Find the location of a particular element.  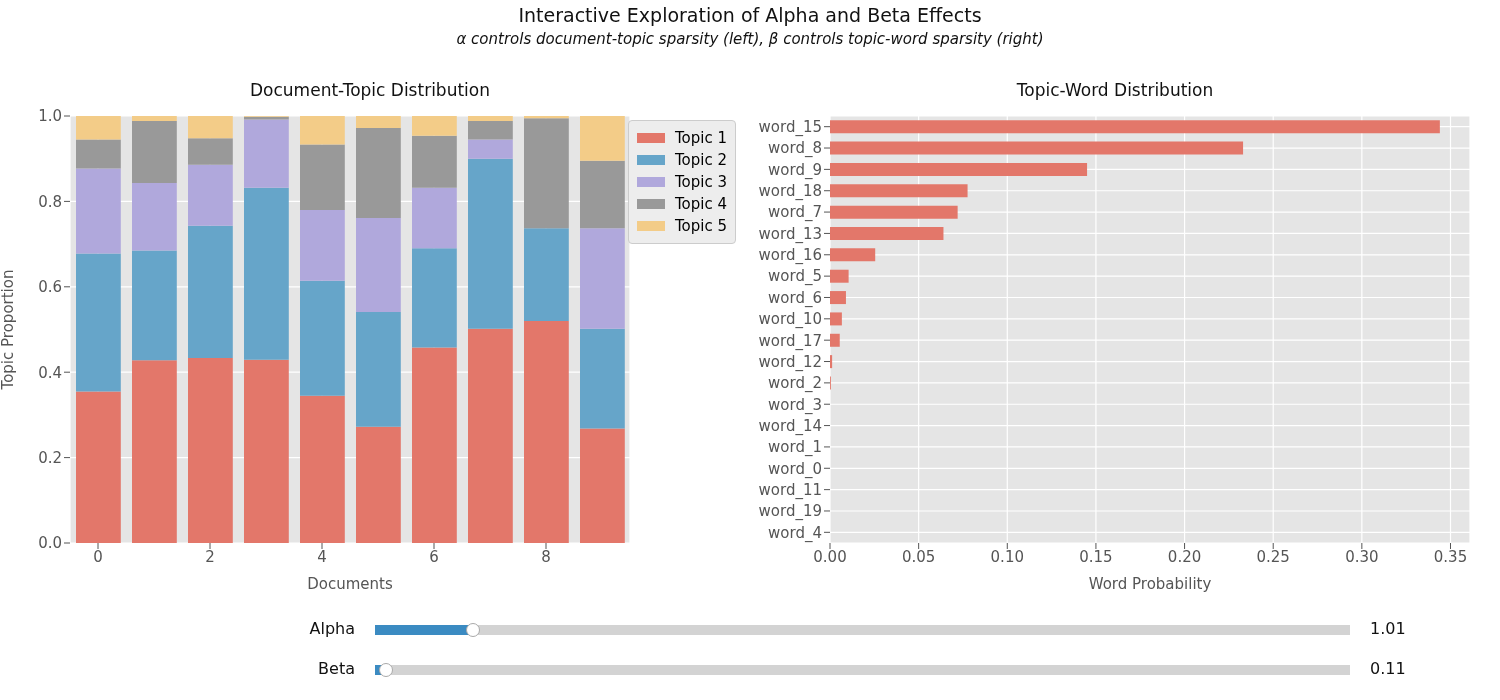

y-tick-label: word_10 is located at coordinates (790, 320).